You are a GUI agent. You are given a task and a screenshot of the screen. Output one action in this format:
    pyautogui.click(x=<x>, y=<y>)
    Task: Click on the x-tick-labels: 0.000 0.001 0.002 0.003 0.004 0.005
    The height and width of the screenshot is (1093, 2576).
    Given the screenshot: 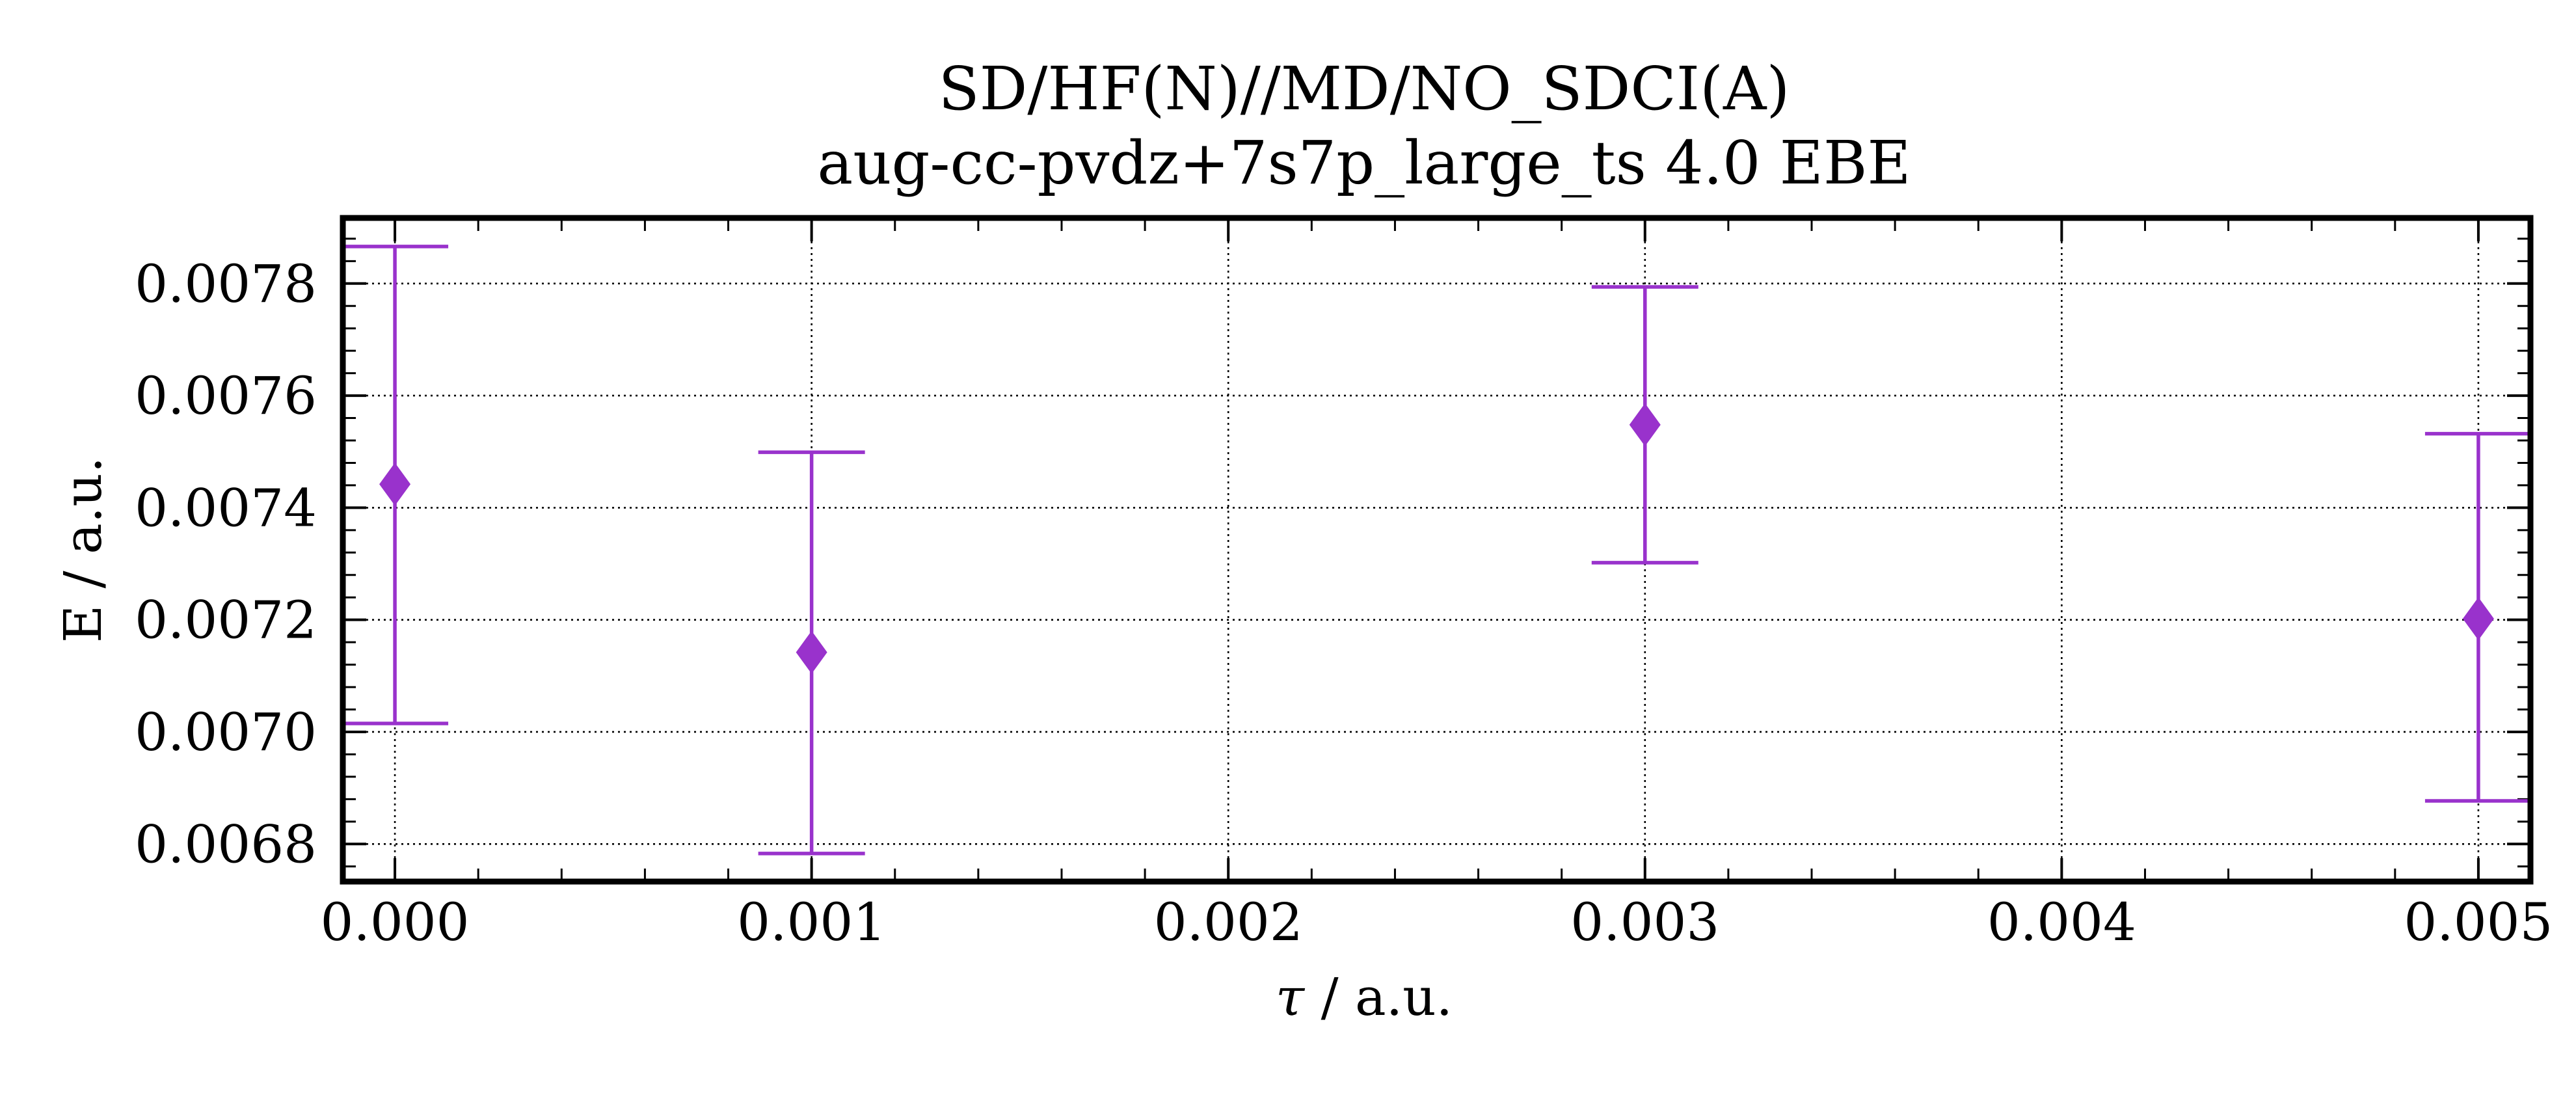 What is the action you would take?
    pyautogui.click(x=1437, y=922)
    